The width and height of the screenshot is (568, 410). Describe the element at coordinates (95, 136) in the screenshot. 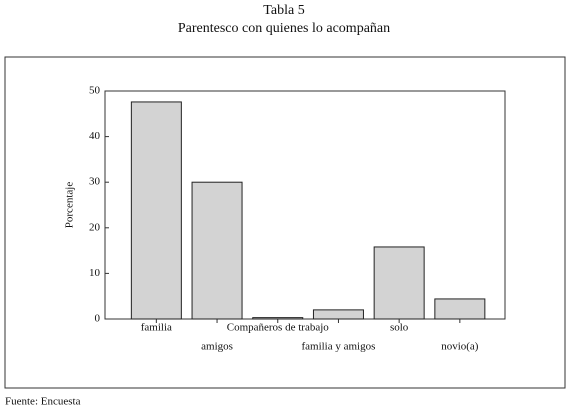

I see `y-tick-label: 40` at that location.